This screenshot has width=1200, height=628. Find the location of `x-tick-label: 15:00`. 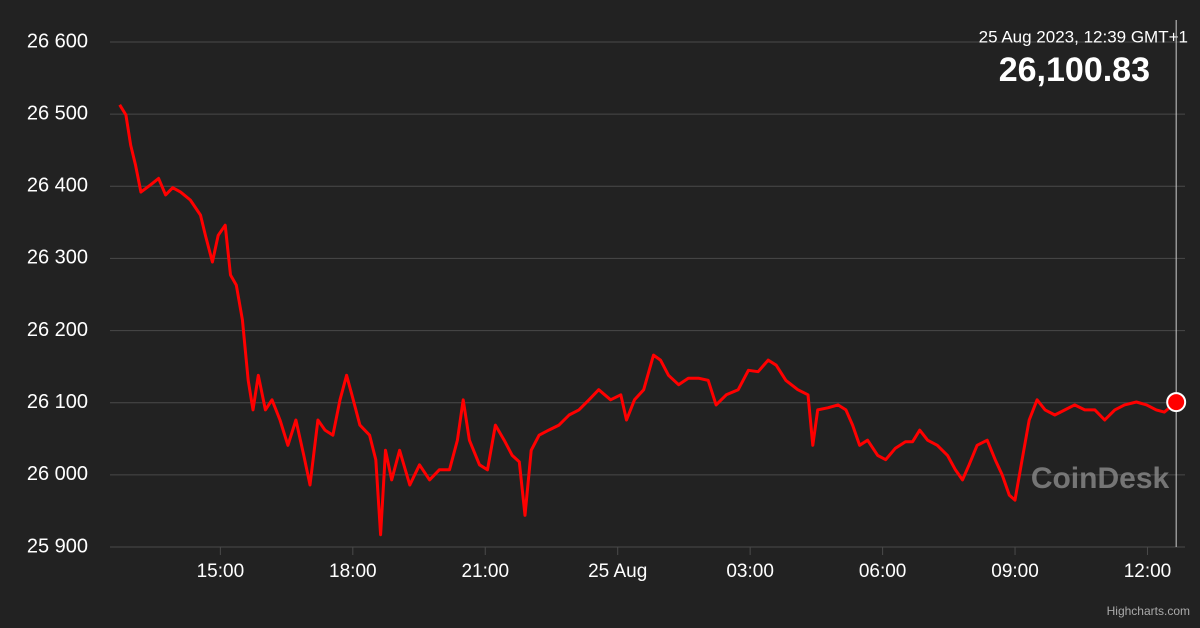

x-tick-label: 15:00 is located at coordinates (221, 571).